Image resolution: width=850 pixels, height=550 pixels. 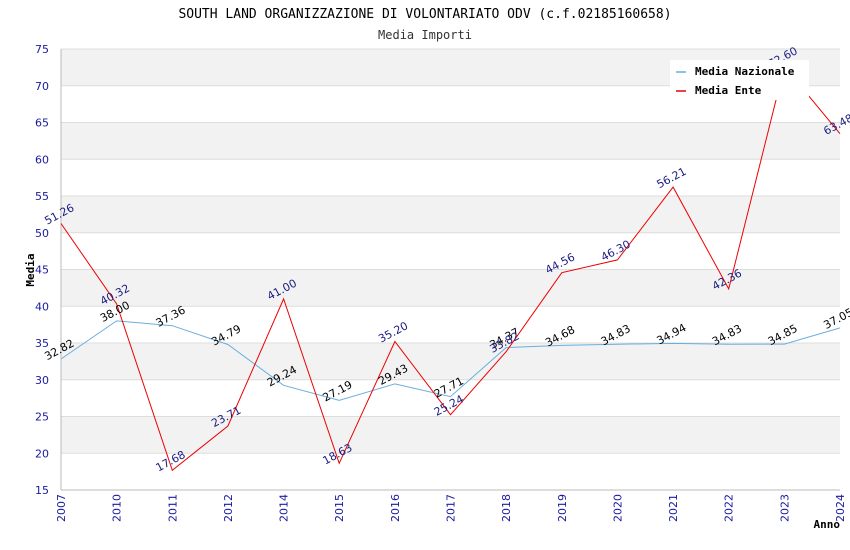 I want to click on series-line-media-nazionale, so click(x=450, y=360).